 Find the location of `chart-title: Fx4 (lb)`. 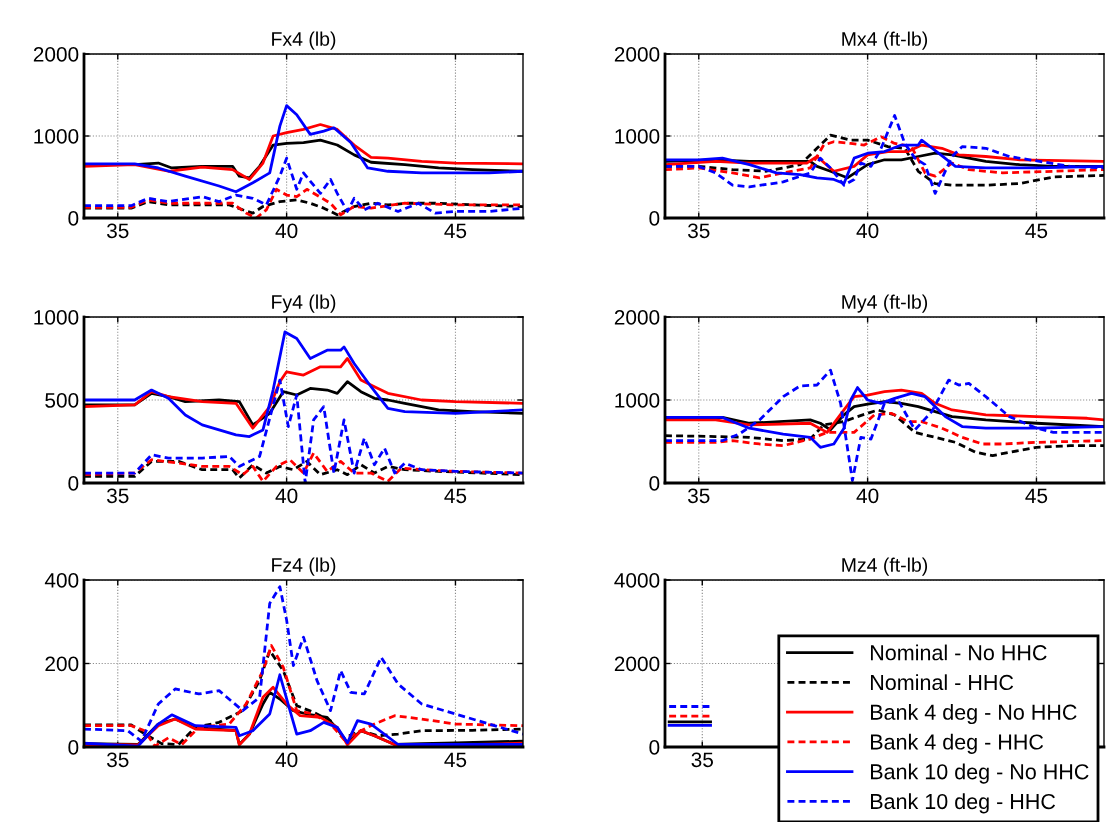

chart-title: Fx4 (lb) is located at coordinates (304, 40).